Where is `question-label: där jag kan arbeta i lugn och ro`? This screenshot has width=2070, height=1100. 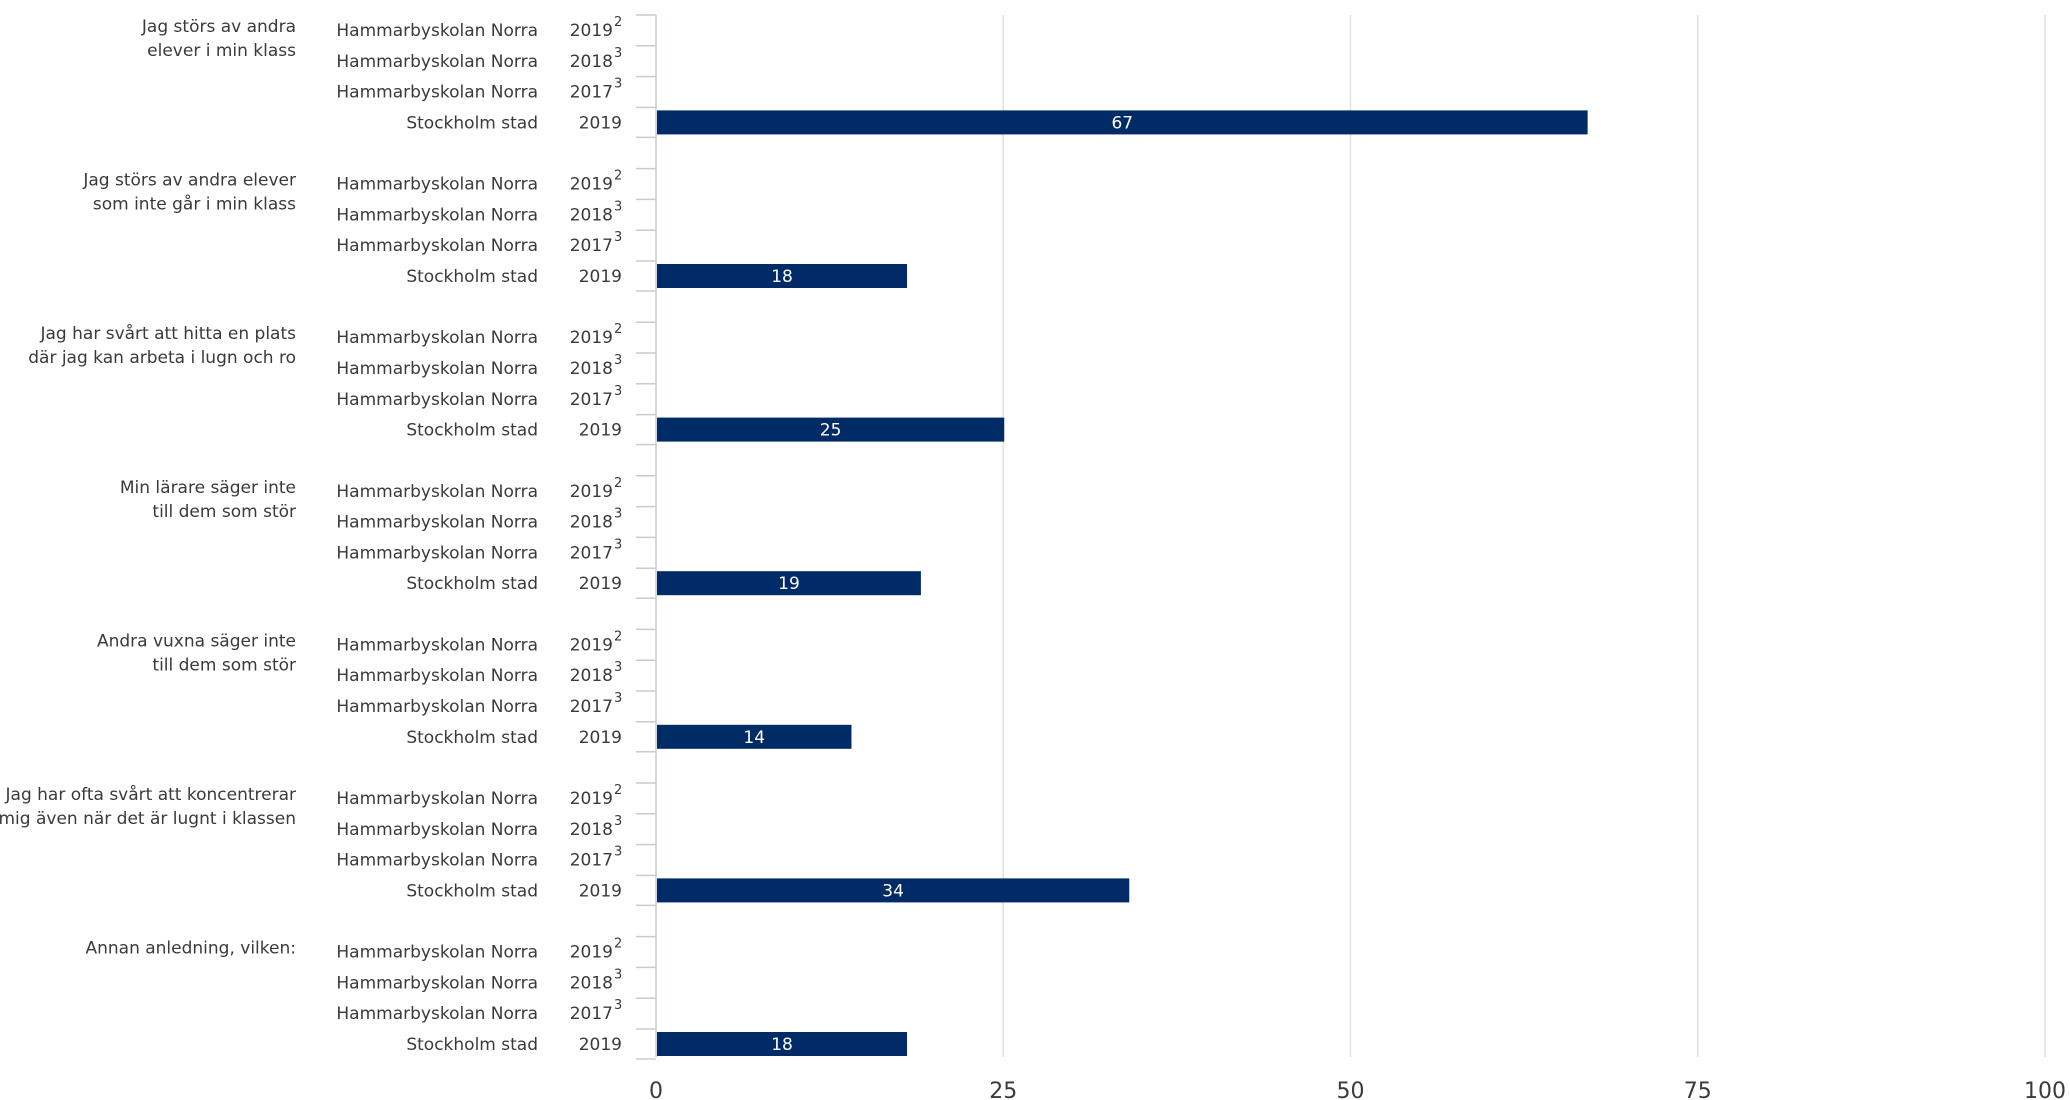
question-label: där jag kan arbeta i lugn och ro is located at coordinates (162, 358).